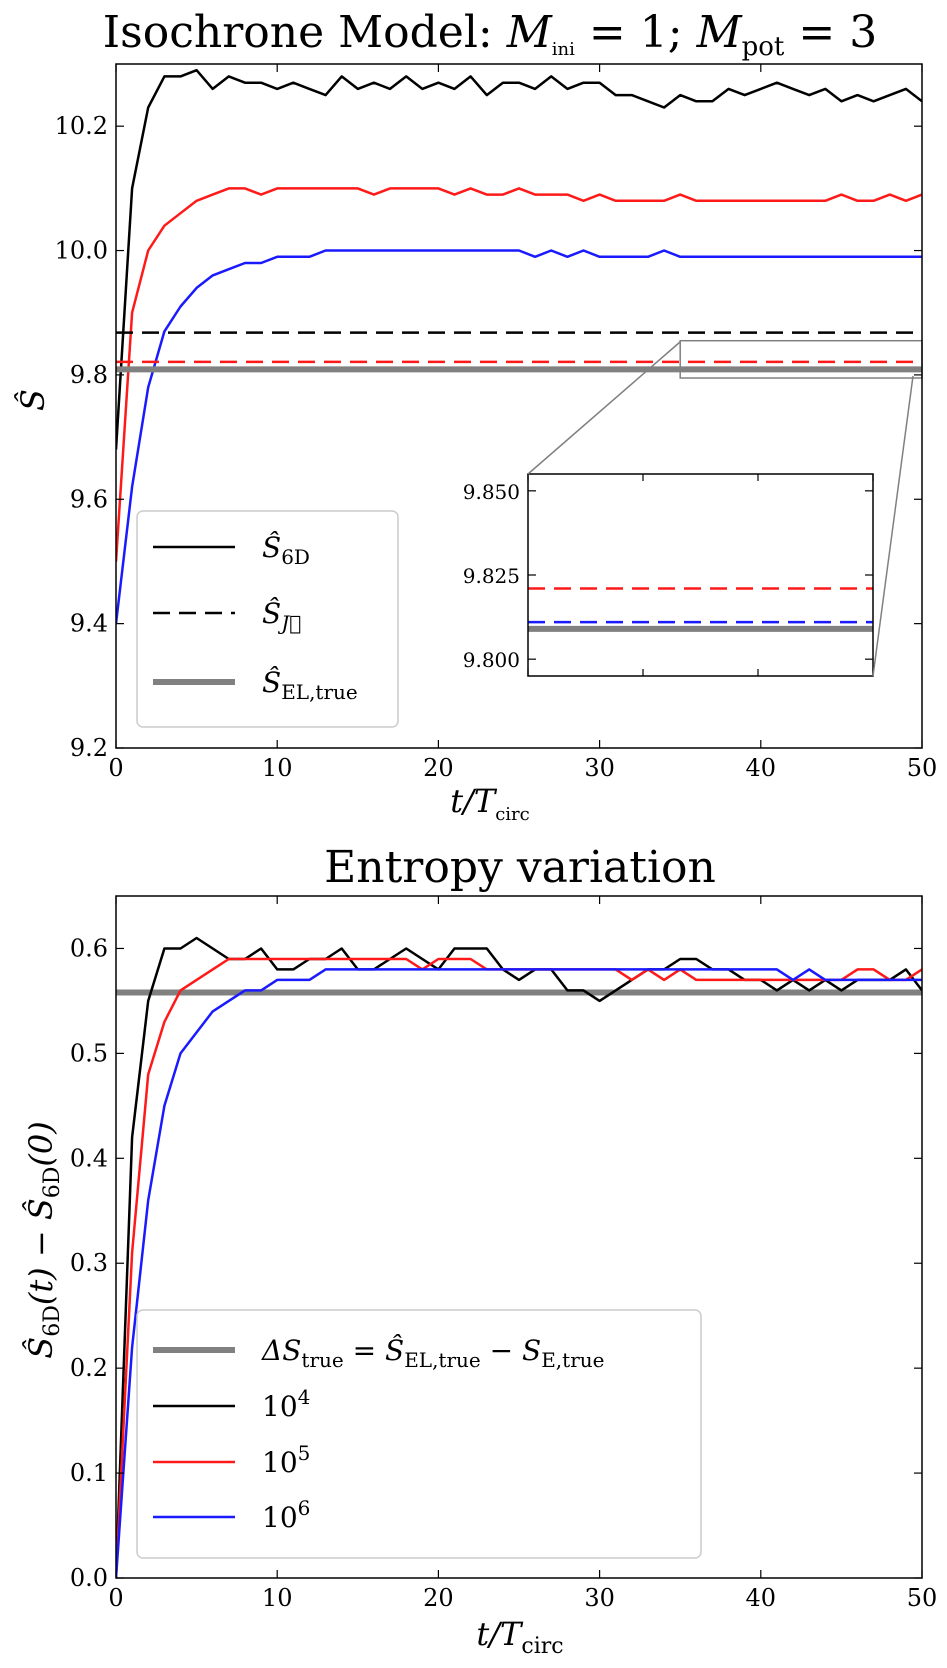 Image resolution: width=947 pixels, height=1668 pixels. What do you see at coordinates (89, 1368) in the screenshot?
I see `bottom-y-tick-label: 0.2` at bounding box center [89, 1368].